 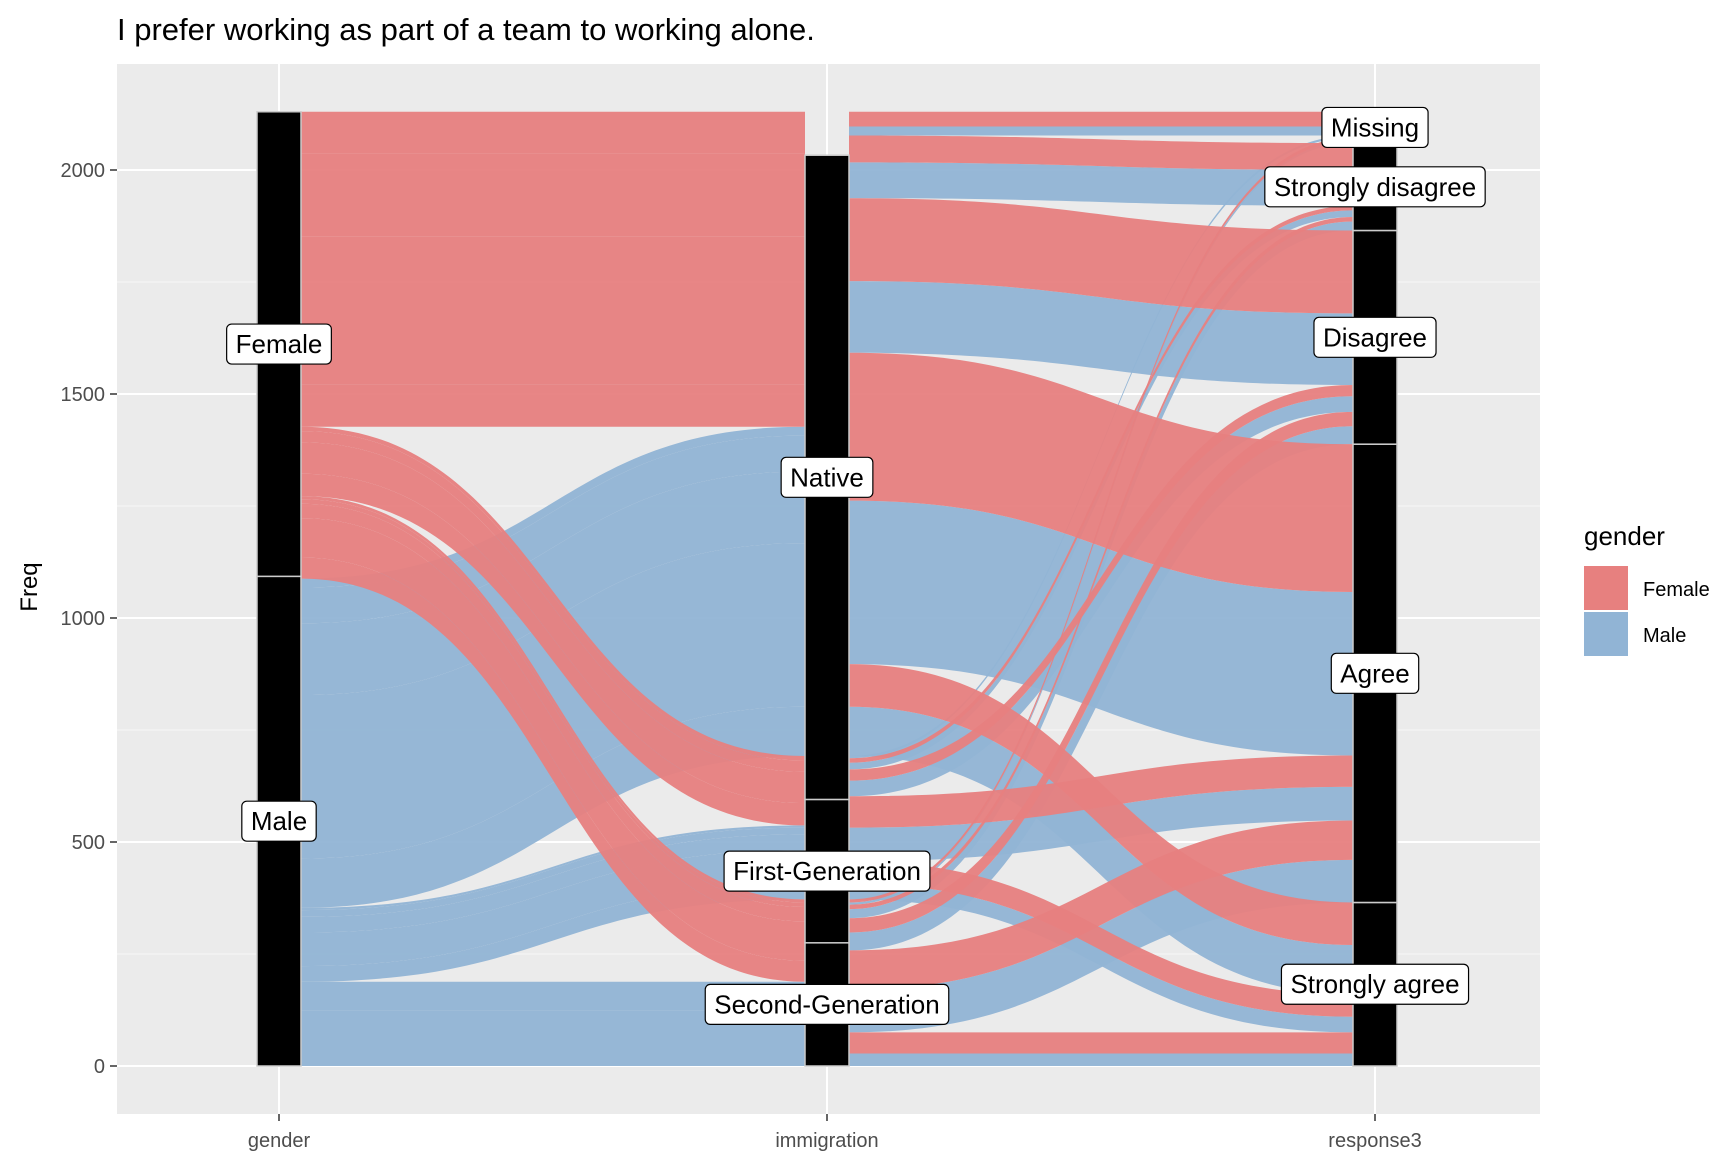 What do you see at coordinates (83, 619) in the screenshot?
I see `y-tick-label: 1000` at bounding box center [83, 619].